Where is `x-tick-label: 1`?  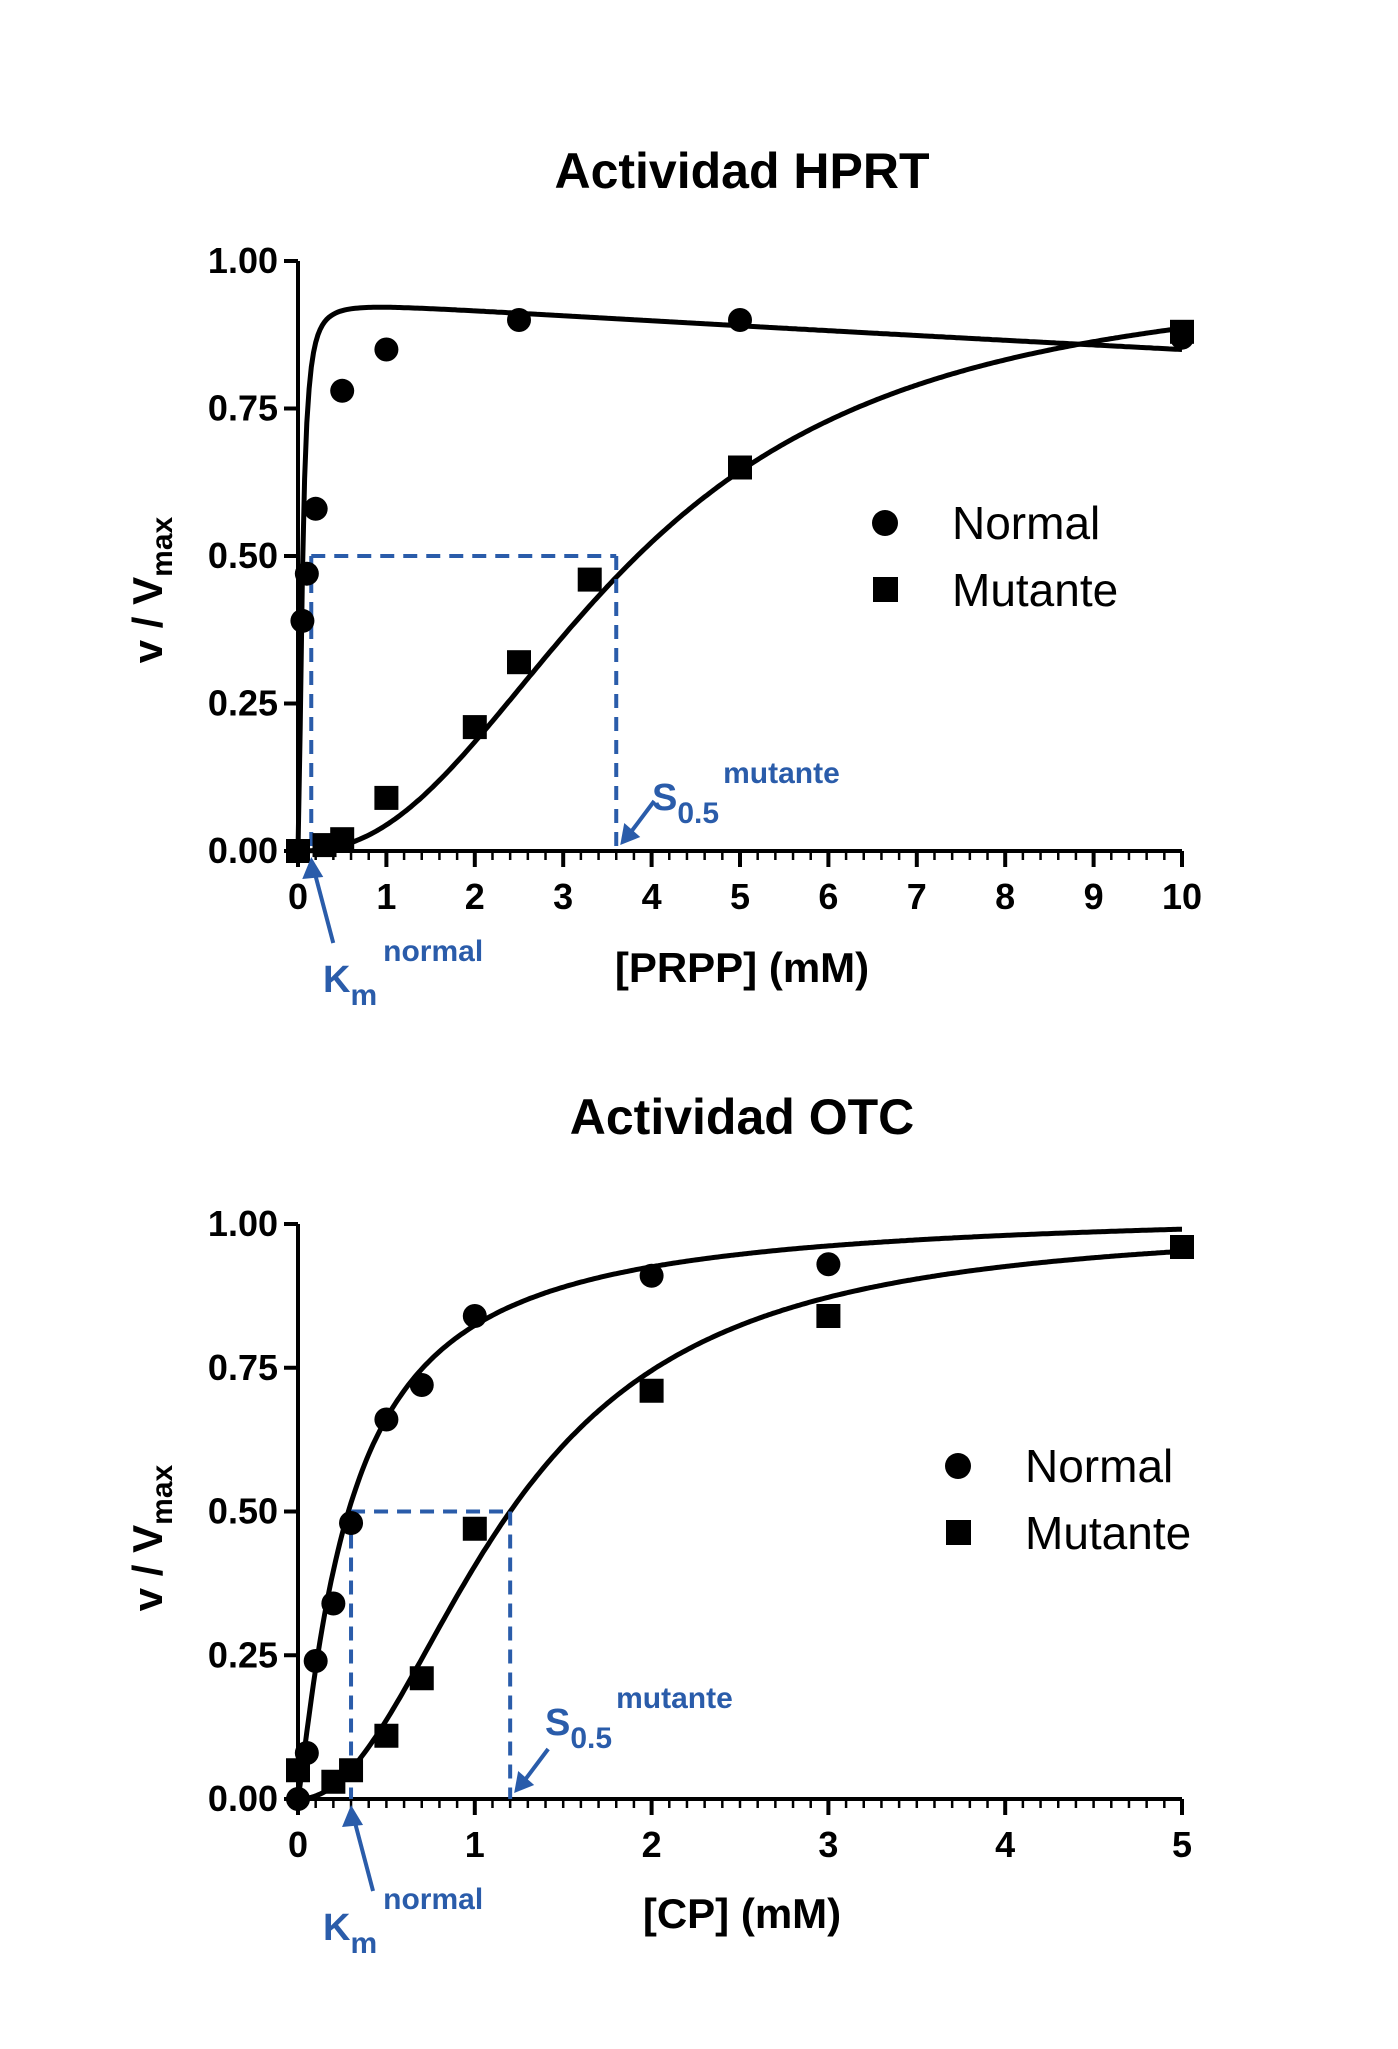 x-tick-label: 1 is located at coordinates (386, 896).